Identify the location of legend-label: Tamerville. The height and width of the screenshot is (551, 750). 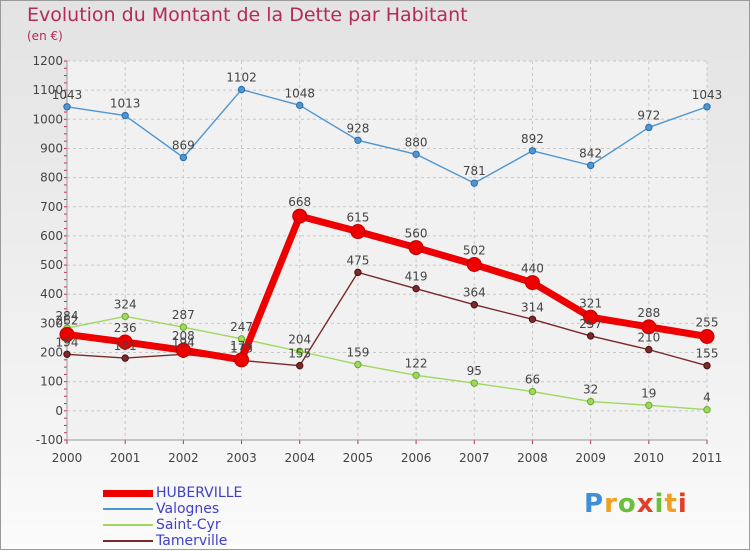
(192, 541).